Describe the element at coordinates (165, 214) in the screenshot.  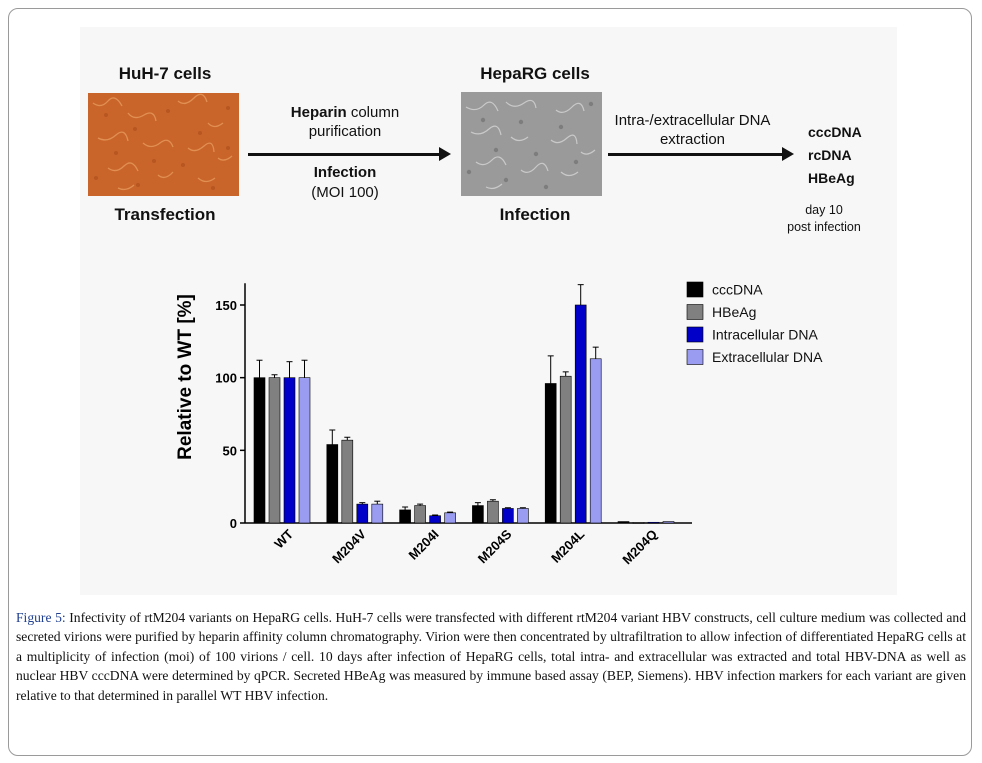
I see `huh7-label: Transfection` at that location.